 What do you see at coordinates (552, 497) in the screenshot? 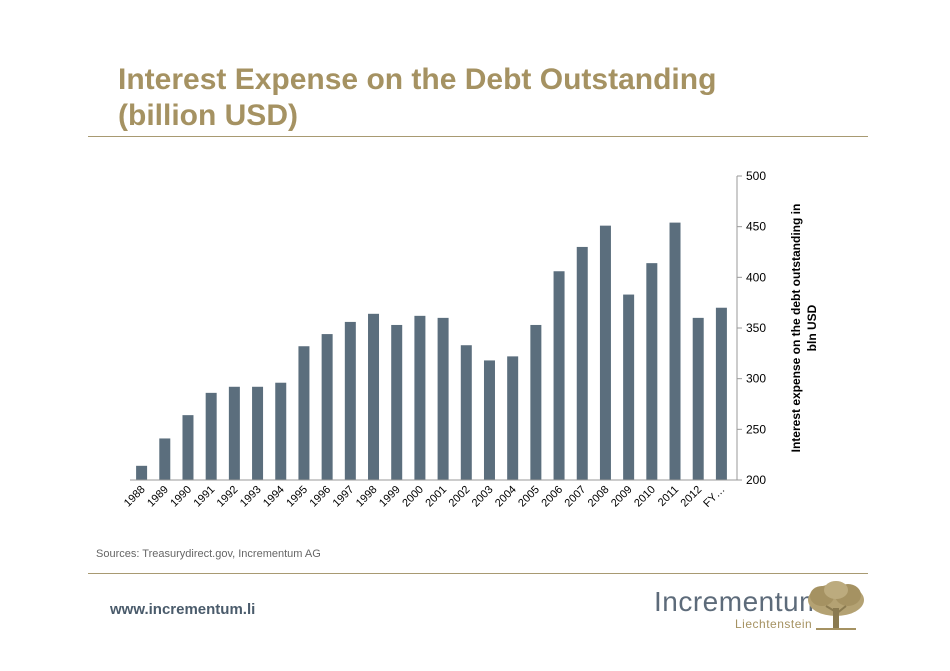
I see `x-tick-label: 2006` at bounding box center [552, 497].